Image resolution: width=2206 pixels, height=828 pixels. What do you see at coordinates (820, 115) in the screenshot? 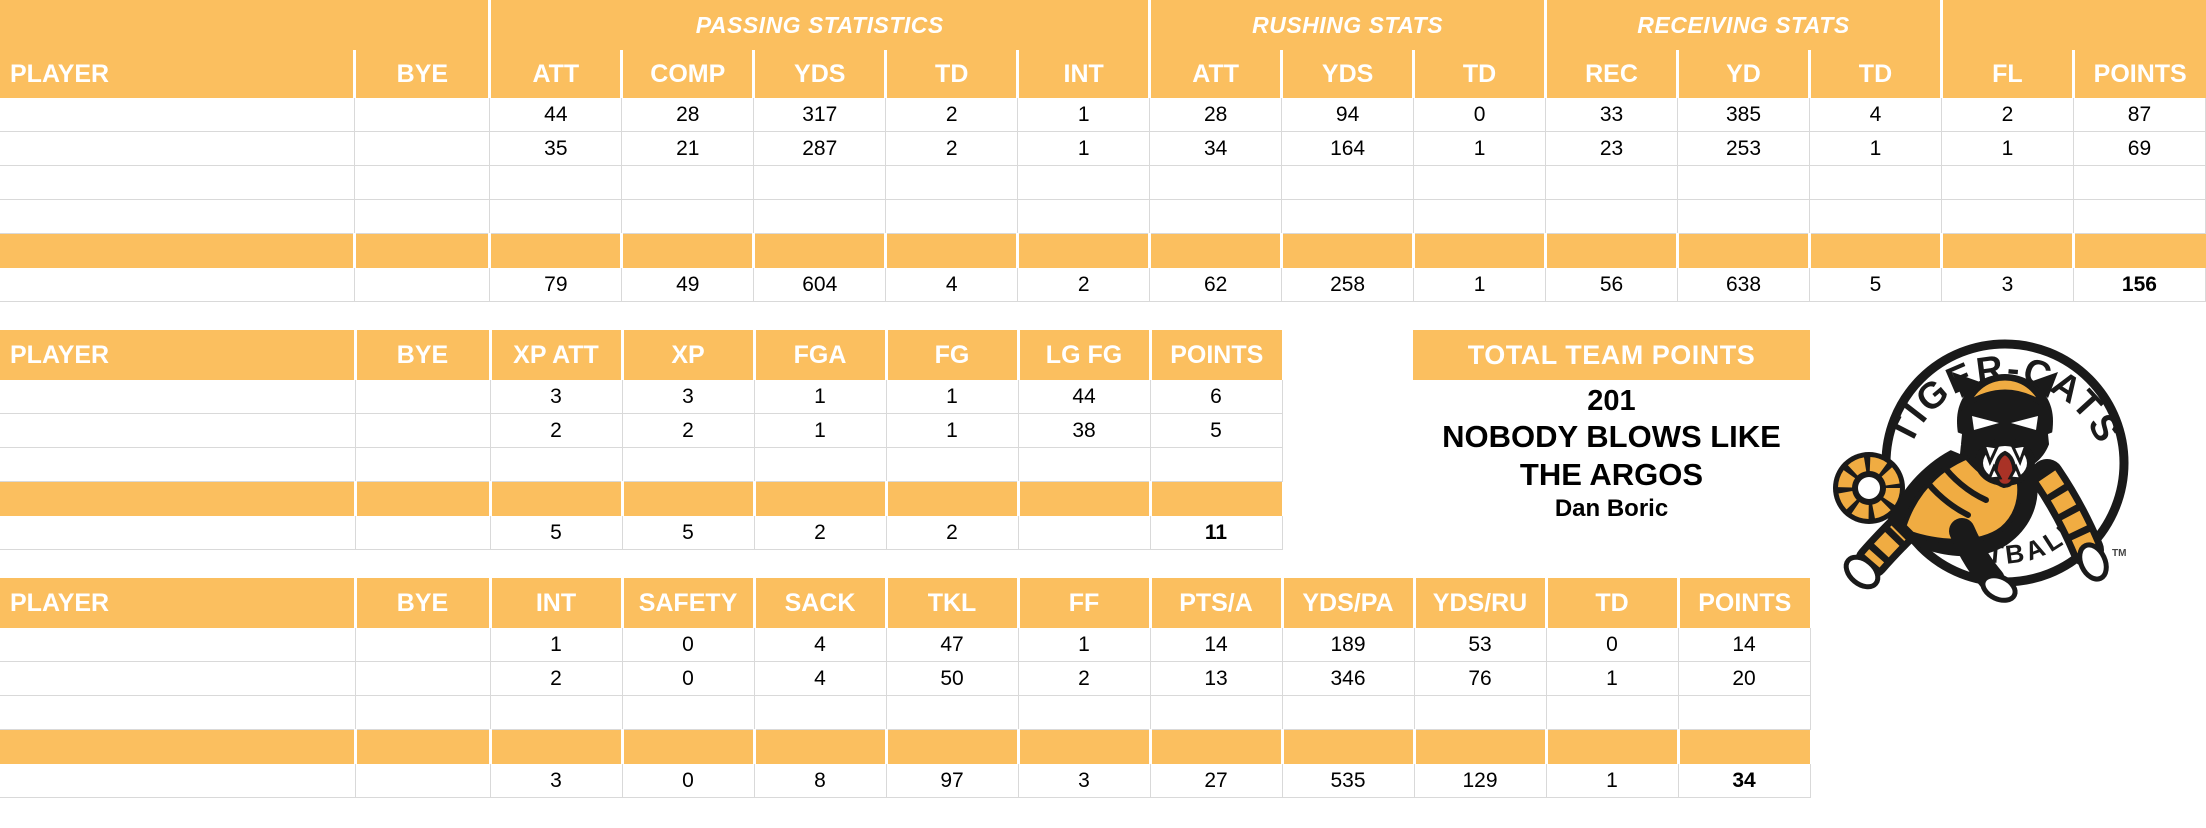
I see `table-cell: 317` at bounding box center [820, 115].